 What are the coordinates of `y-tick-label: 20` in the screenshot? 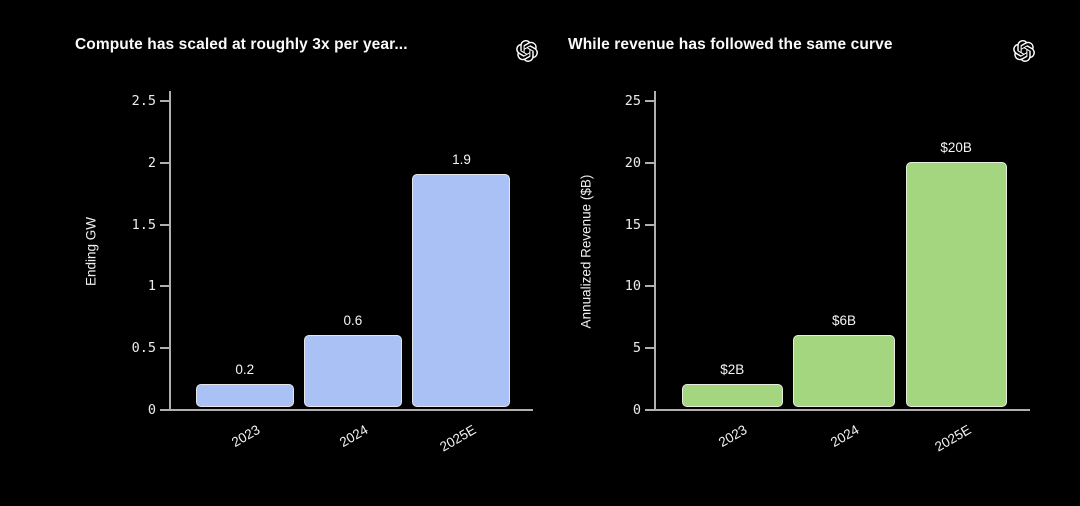 It's located at (632, 162).